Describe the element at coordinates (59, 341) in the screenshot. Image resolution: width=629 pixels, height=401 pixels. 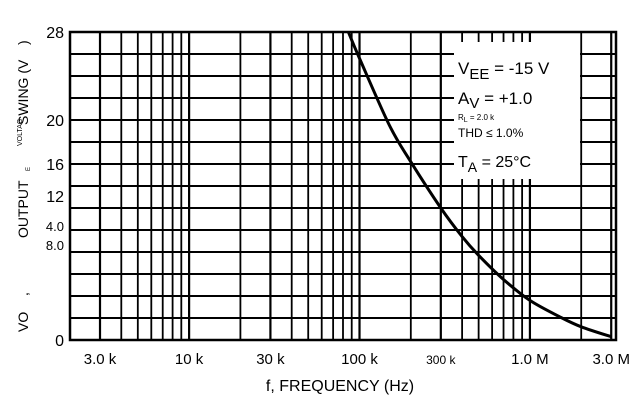
I see `y-tick-label: 0` at that location.